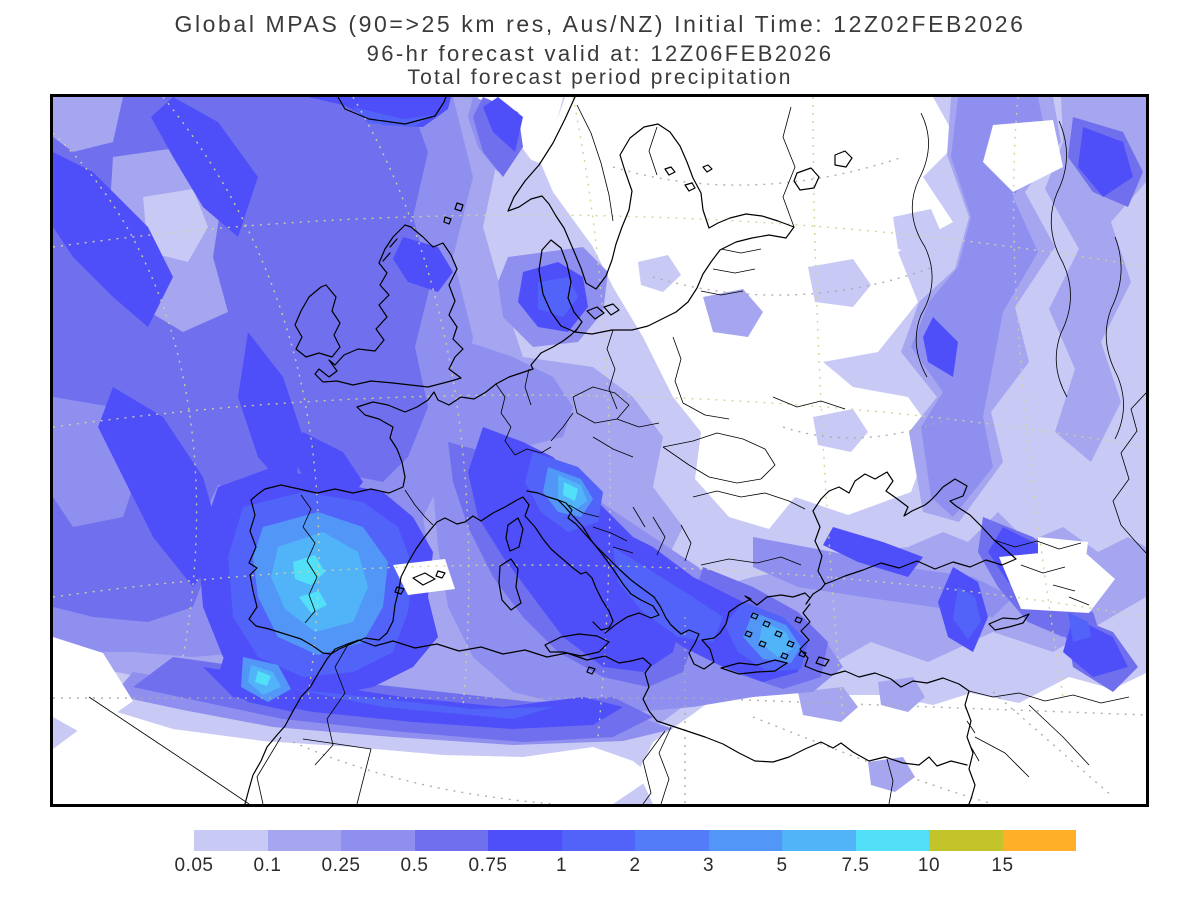 The image size is (1200, 900). Describe the element at coordinates (1002, 865) in the screenshot. I see `legend-tick-label: 15` at that location.